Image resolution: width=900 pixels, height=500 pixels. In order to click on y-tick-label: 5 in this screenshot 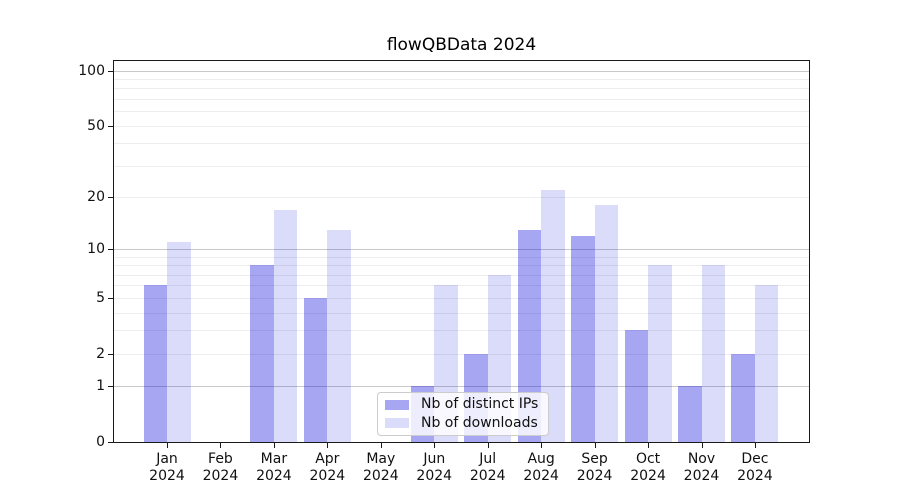, I will do `click(100, 297)`.